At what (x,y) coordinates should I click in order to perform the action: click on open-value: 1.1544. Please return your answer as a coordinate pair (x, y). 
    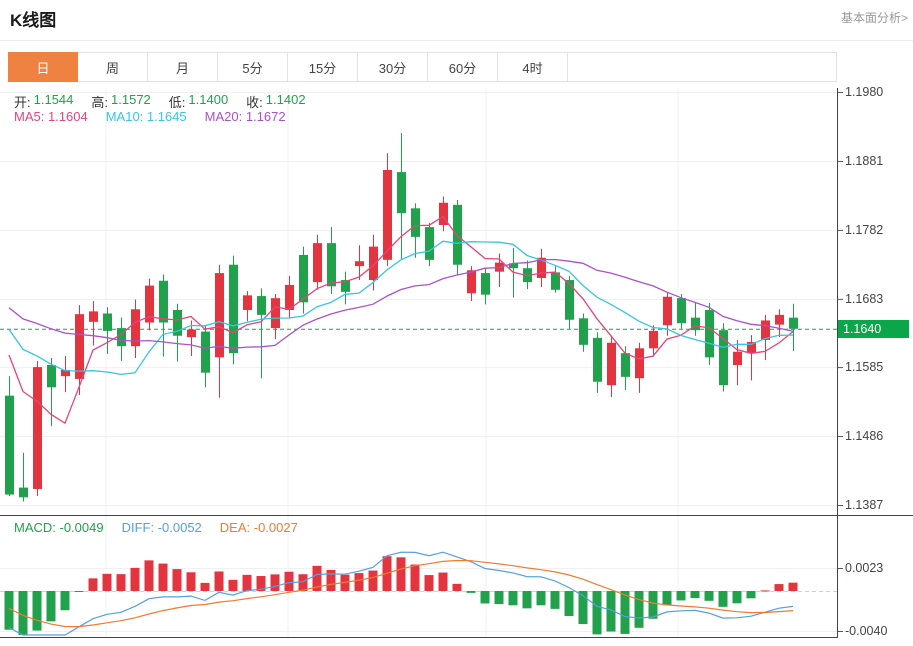
    Looking at the image, I should click on (53, 99).